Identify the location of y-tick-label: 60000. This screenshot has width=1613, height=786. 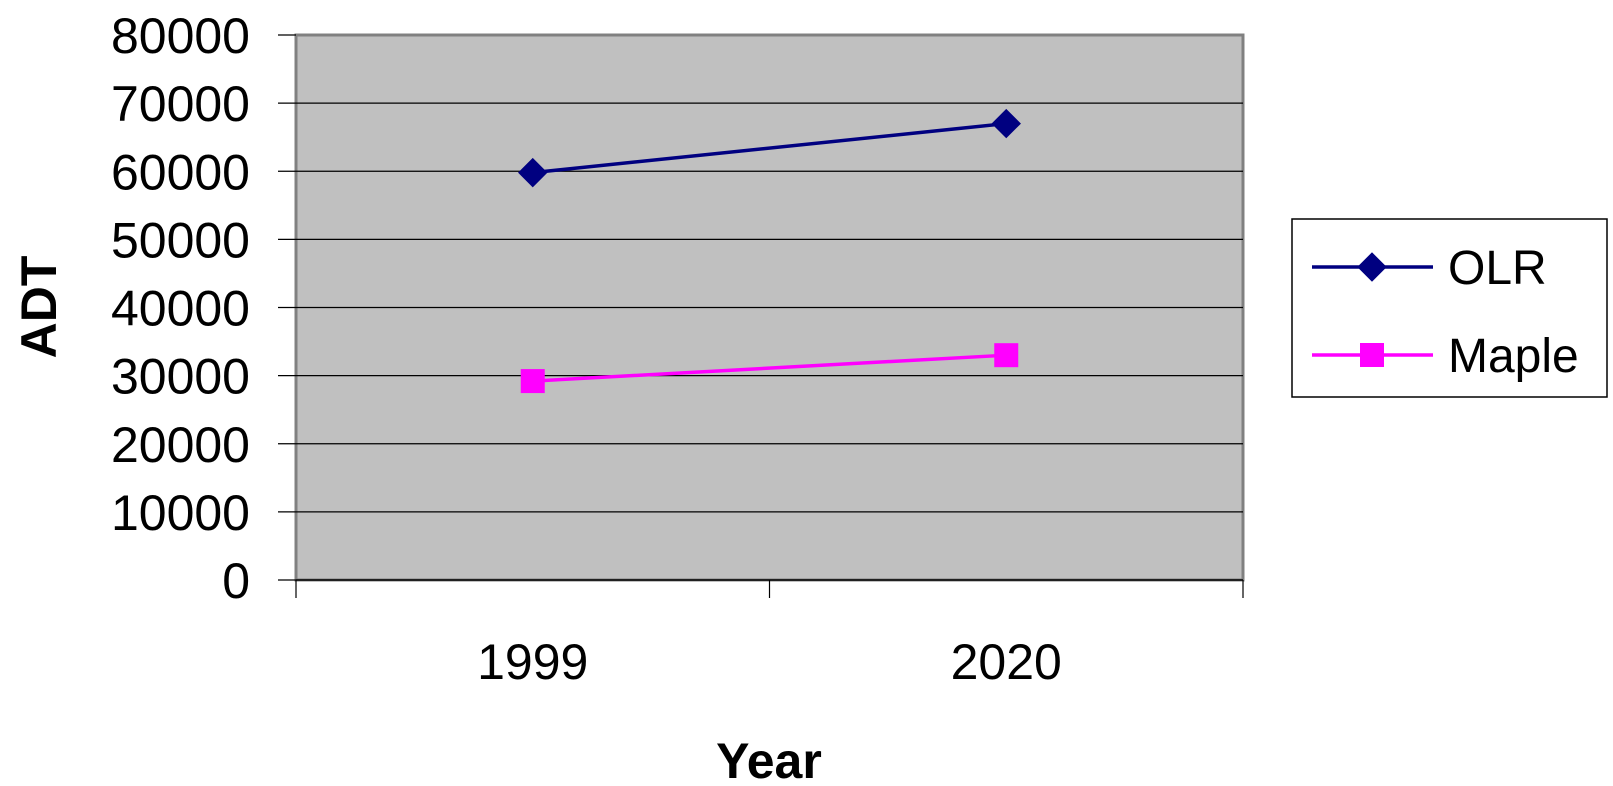
(180, 172).